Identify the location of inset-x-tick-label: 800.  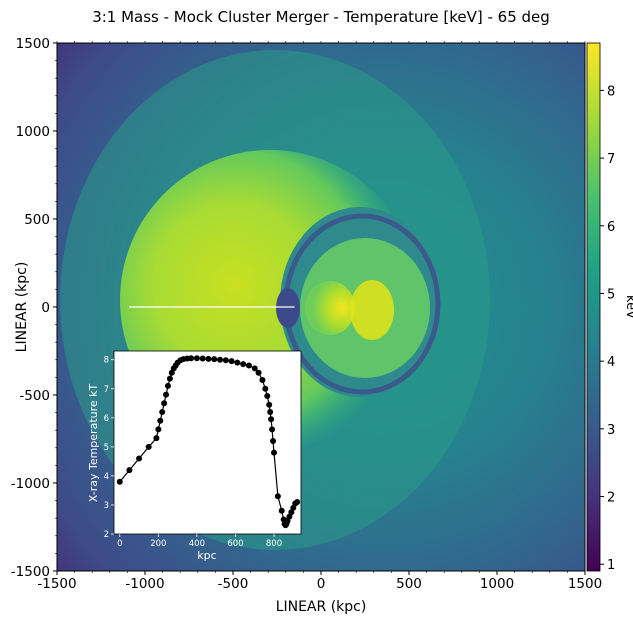
(274, 544).